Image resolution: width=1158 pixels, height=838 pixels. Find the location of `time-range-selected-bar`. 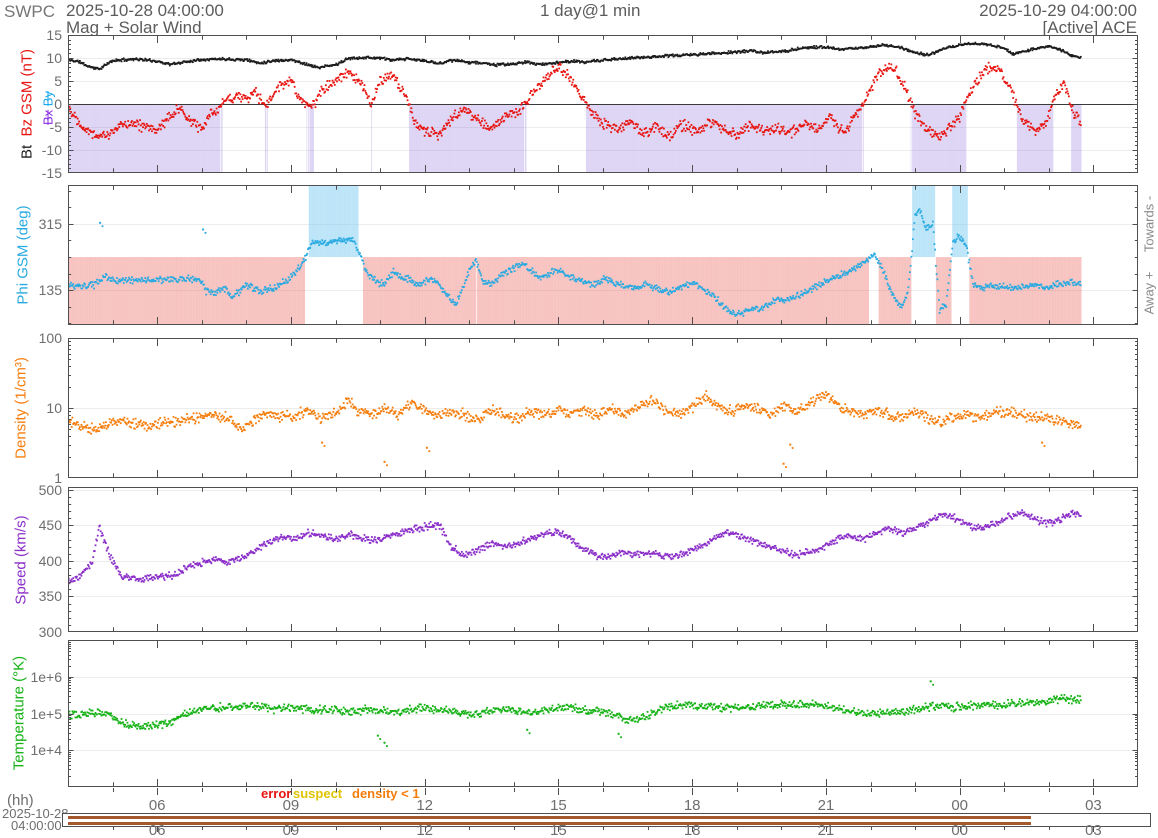

time-range-selected-bar is located at coordinates (549, 820).